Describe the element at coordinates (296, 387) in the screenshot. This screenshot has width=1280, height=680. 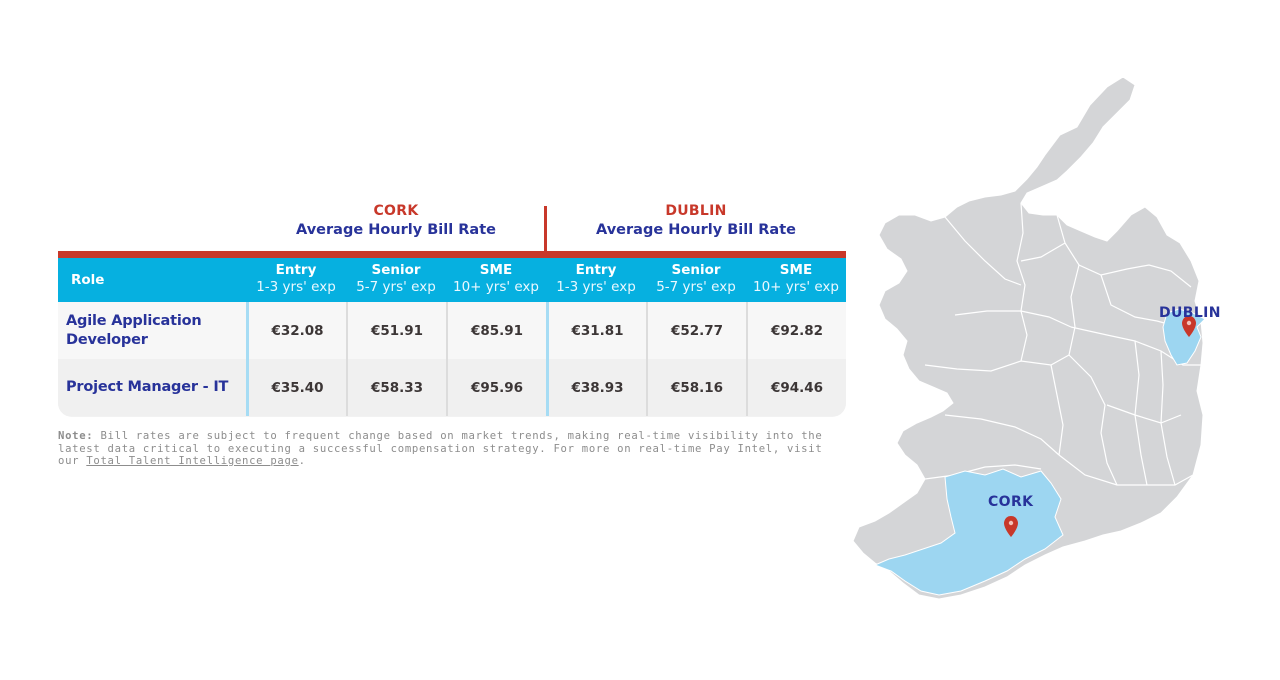
I see `rate-cell: €35.40` at that location.